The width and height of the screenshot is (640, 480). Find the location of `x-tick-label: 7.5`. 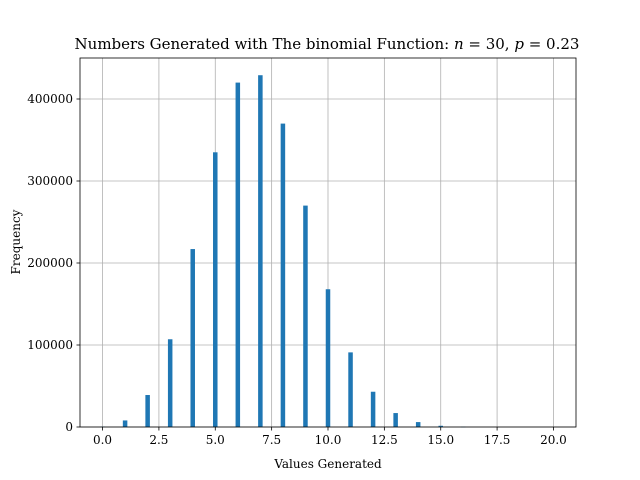

x-tick-label: 7.5 is located at coordinates (271, 440).